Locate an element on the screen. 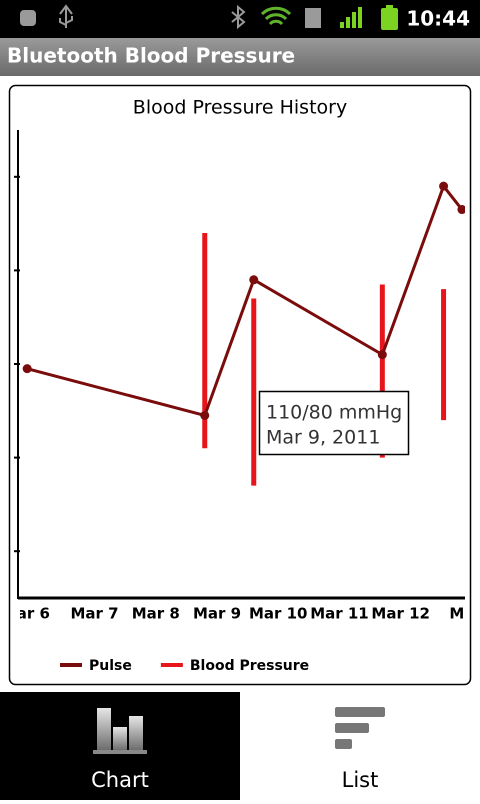  tab-label: Chart is located at coordinates (120, 780).